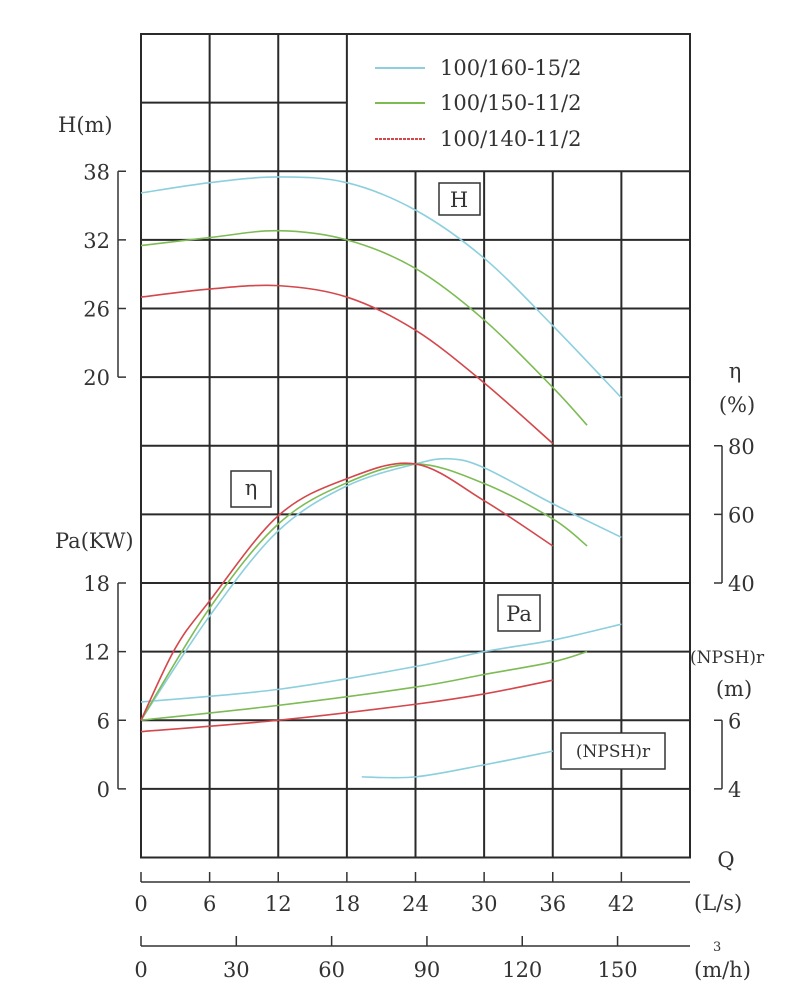  Describe the element at coordinates (427, 970) in the screenshot. I see `m3h-tick-label: 90` at that location.